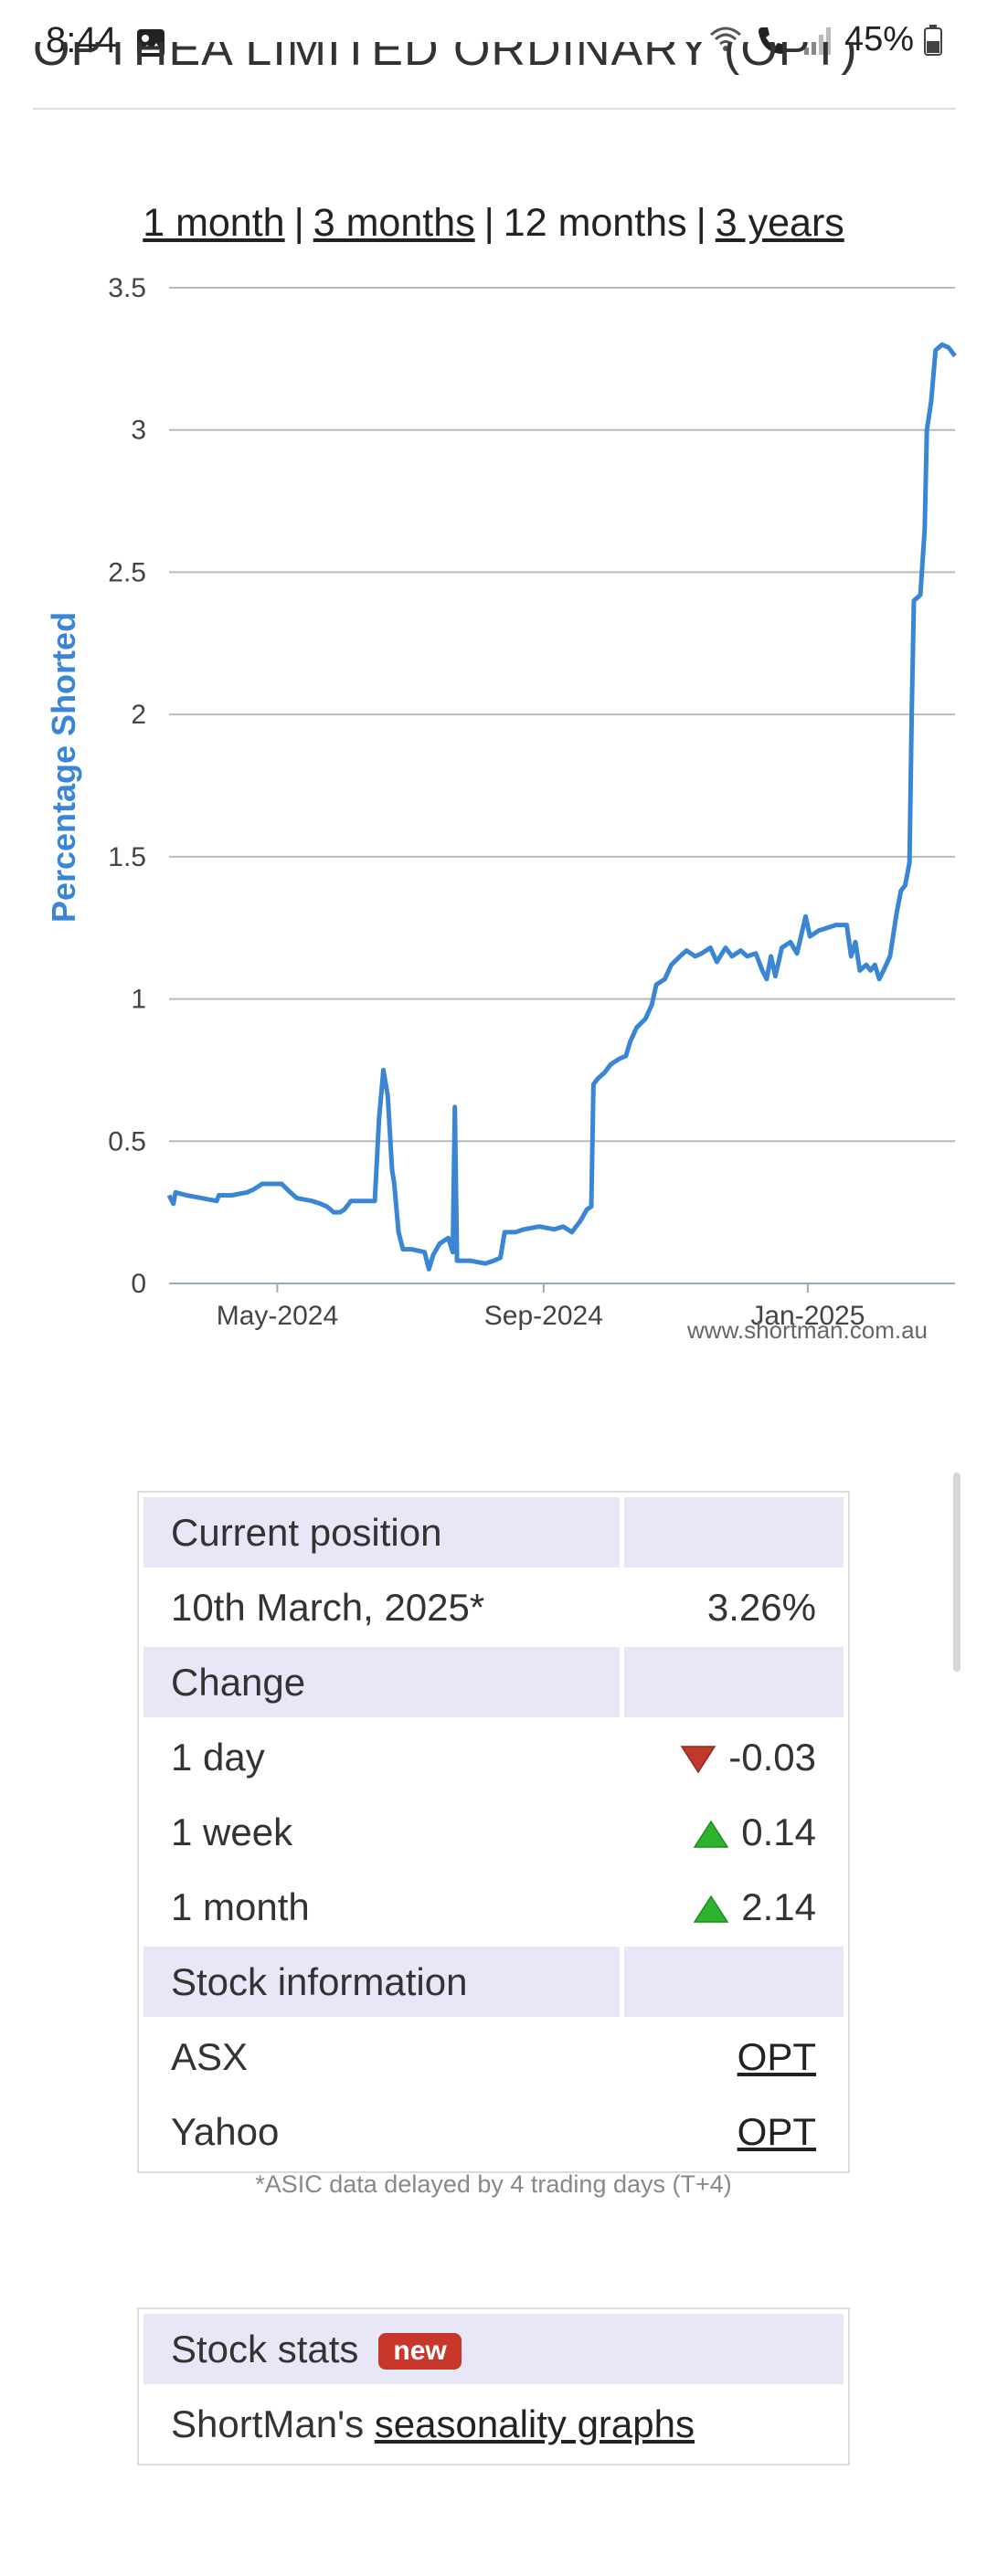 Image resolution: width=987 pixels, height=2576 pixels. I want to click on down-triangle-icon, so click(698, 1760).